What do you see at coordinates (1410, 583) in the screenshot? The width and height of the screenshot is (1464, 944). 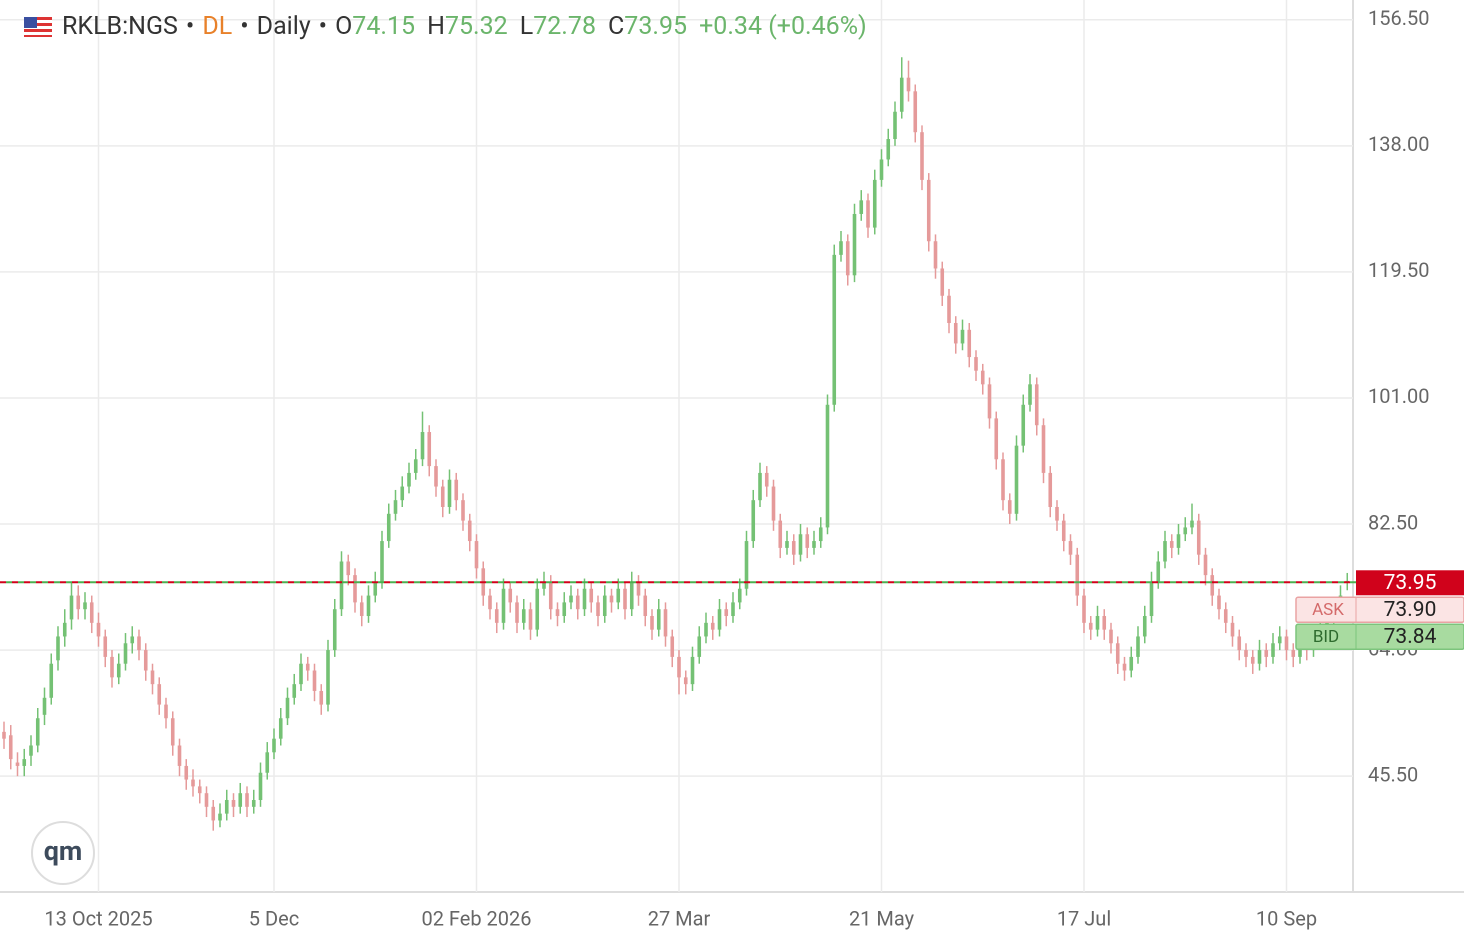 I see `last-price-label: 73.95` at bounding box center [1410, 583].